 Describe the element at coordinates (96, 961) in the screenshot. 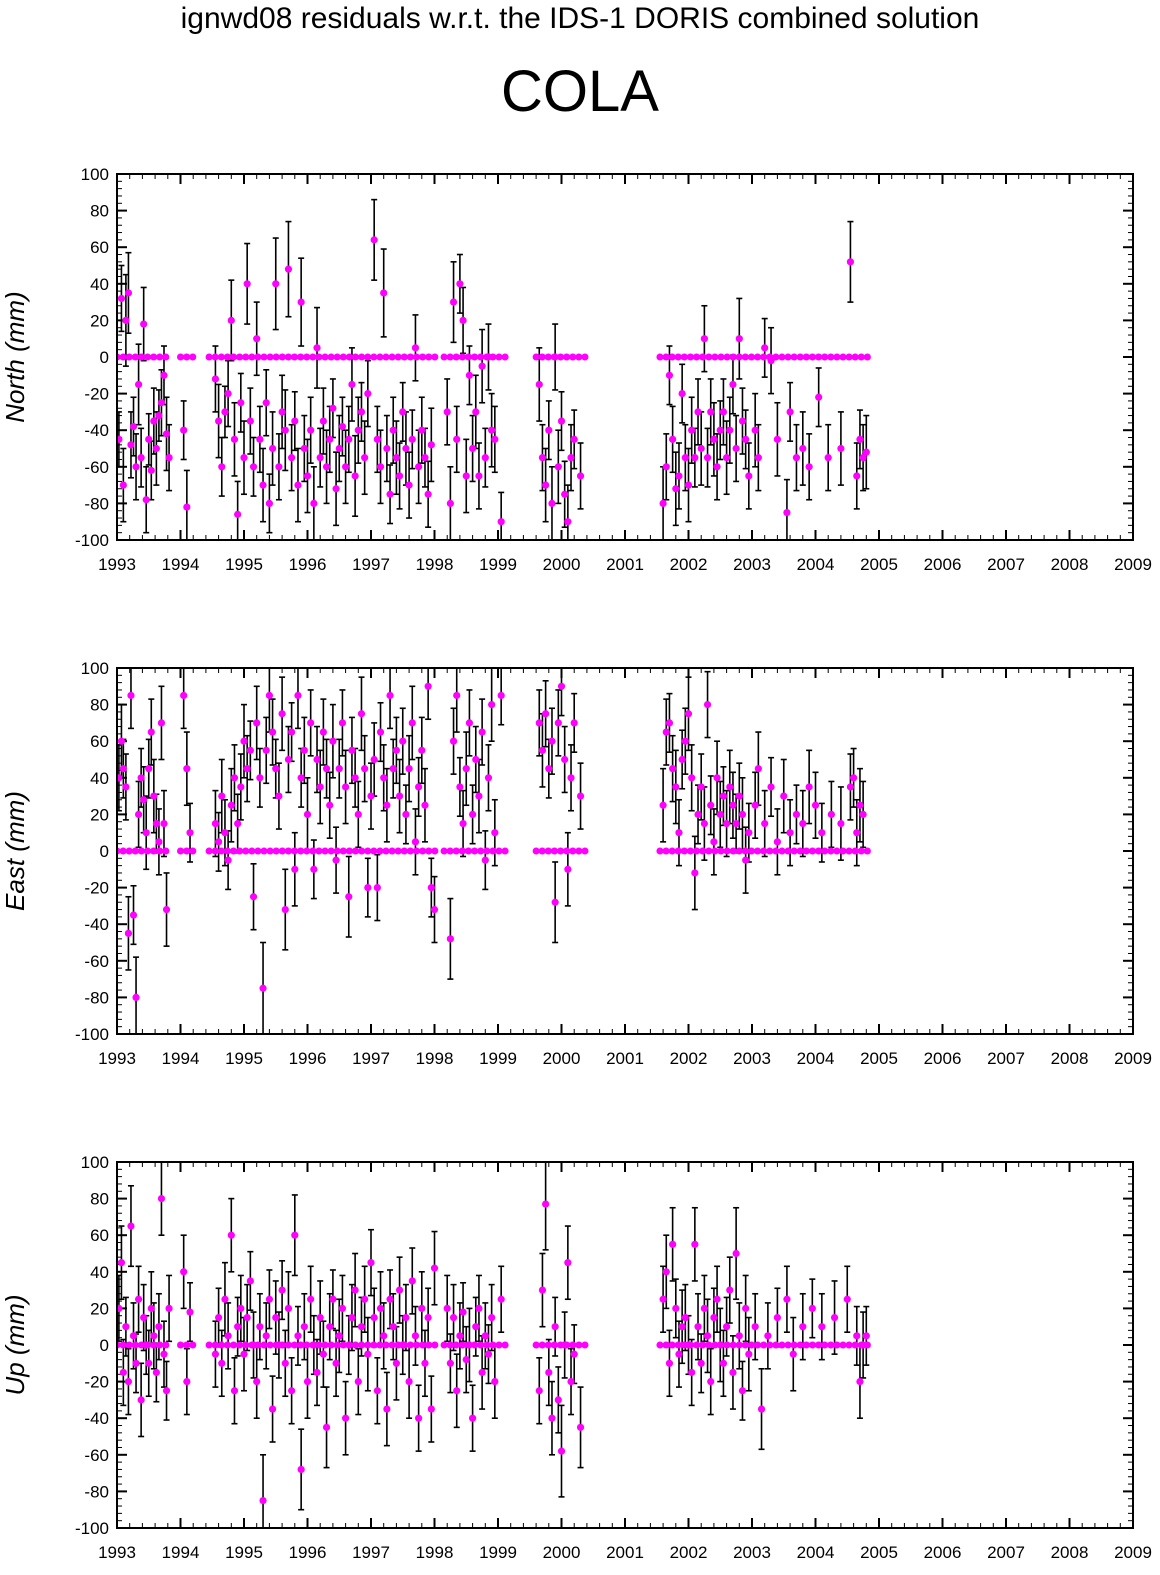

I see `y-tick-label: -60` at that location.